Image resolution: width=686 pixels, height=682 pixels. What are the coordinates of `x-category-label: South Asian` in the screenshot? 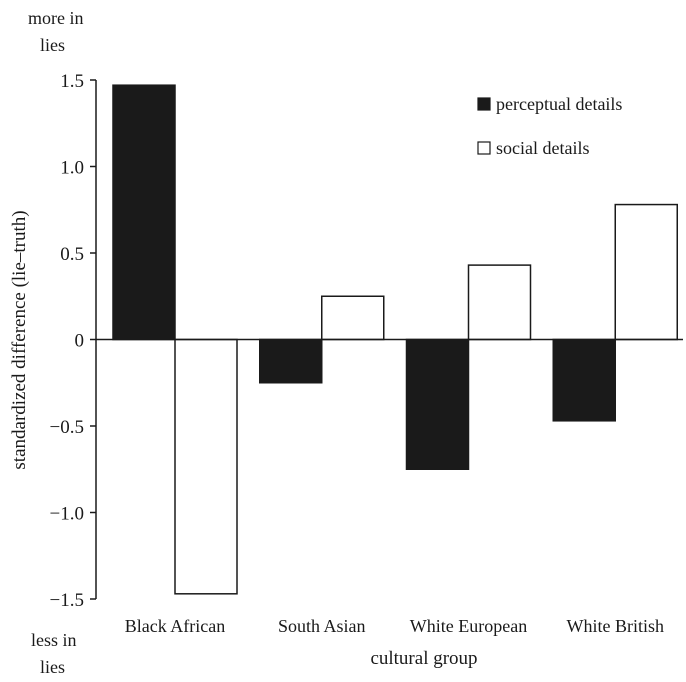 It's located at (322, 626).